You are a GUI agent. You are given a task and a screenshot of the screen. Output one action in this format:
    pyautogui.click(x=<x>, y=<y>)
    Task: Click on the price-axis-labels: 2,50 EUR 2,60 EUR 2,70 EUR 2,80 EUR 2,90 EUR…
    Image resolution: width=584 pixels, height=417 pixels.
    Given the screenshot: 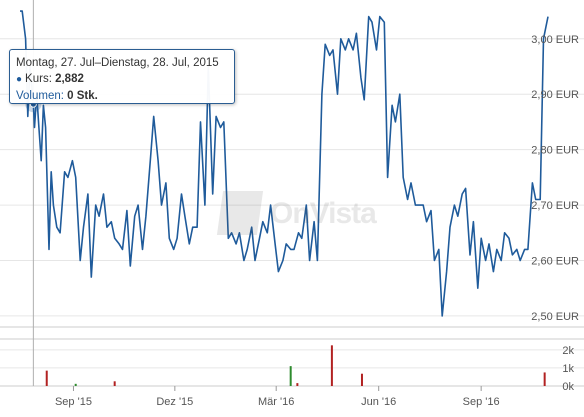 What is the action you would take?
    pyautogui.click(x=555, y=178)
    